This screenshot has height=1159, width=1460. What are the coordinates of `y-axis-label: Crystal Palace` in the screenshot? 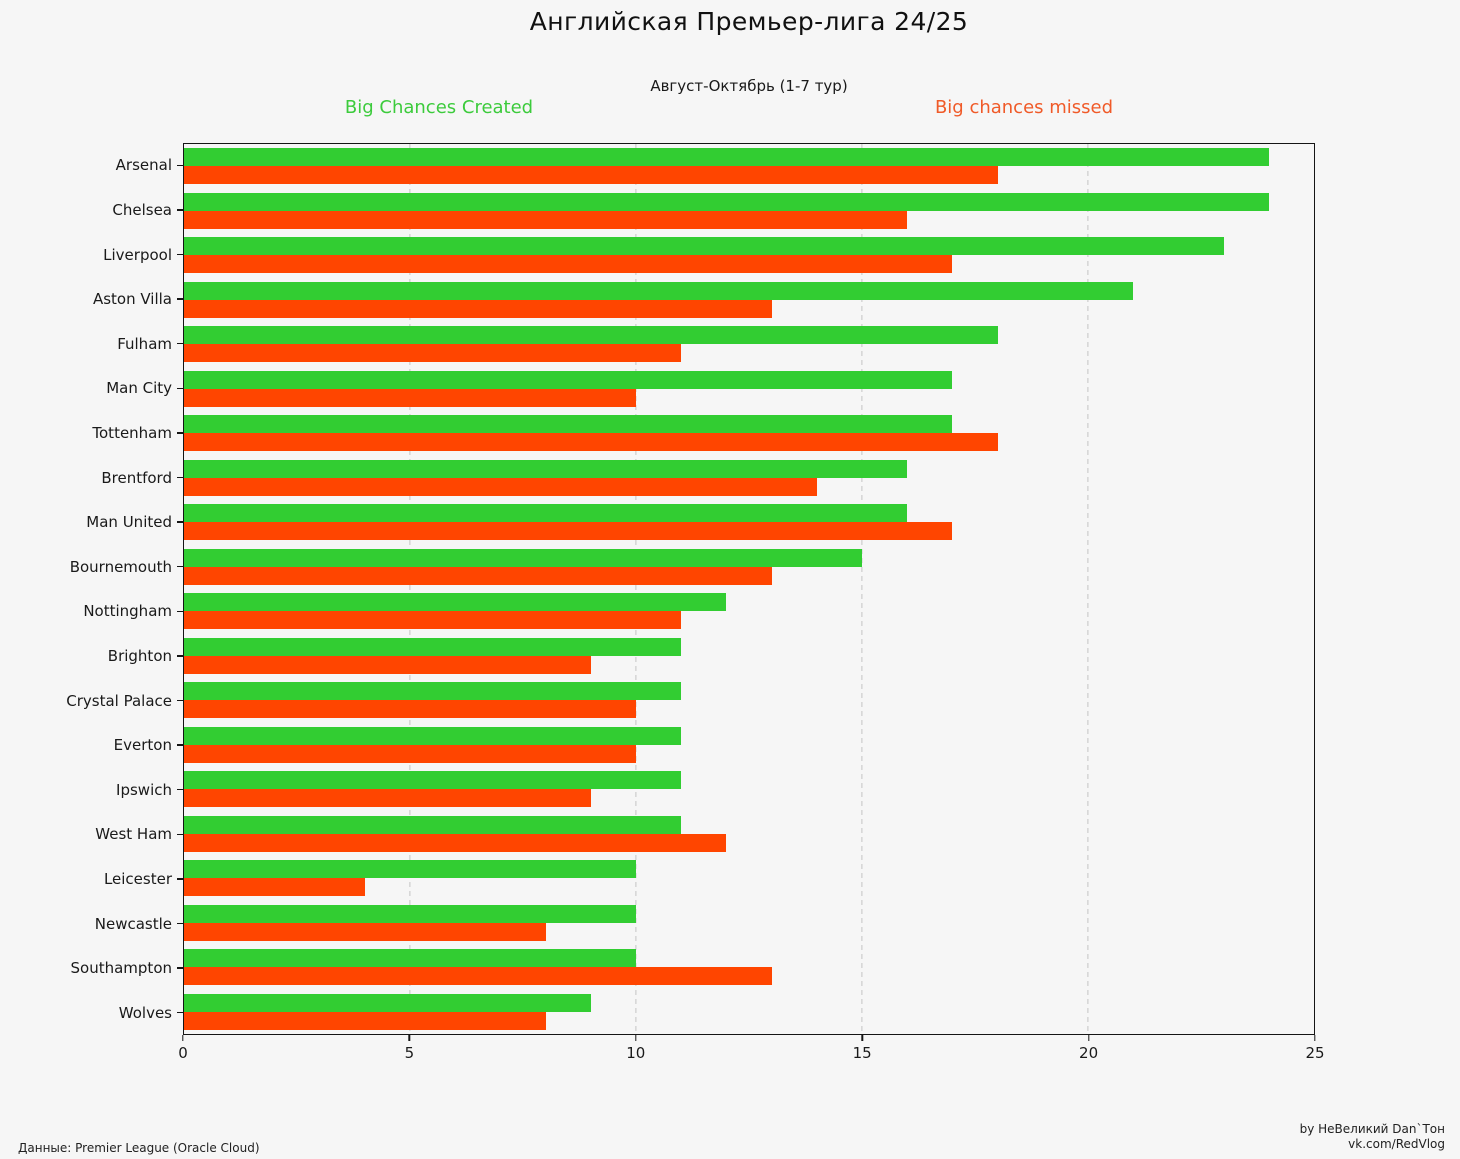 It's located at (119, 700).